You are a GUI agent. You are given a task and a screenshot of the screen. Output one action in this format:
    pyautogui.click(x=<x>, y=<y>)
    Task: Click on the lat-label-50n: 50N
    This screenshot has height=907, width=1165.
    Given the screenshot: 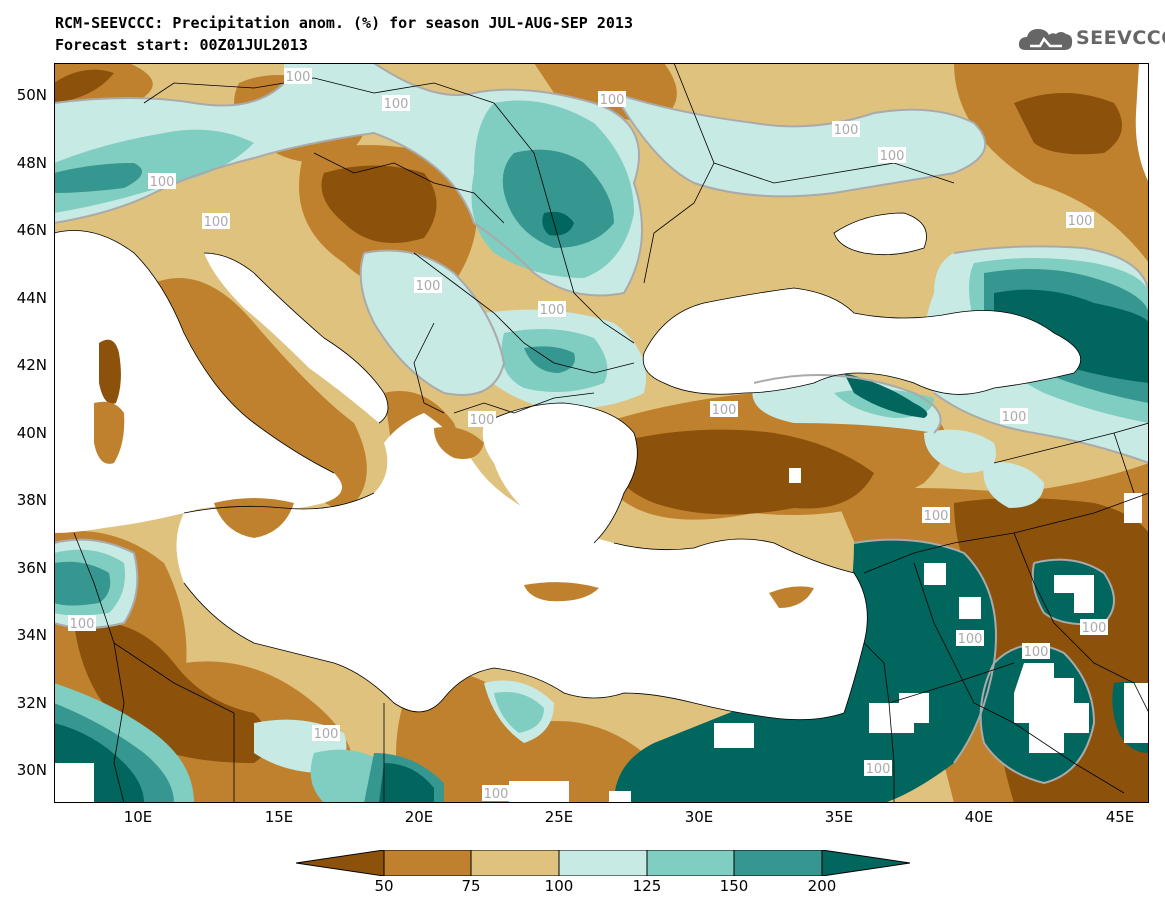 What is the action you would take?
    pyautogui.click(x=31, y=95)
    